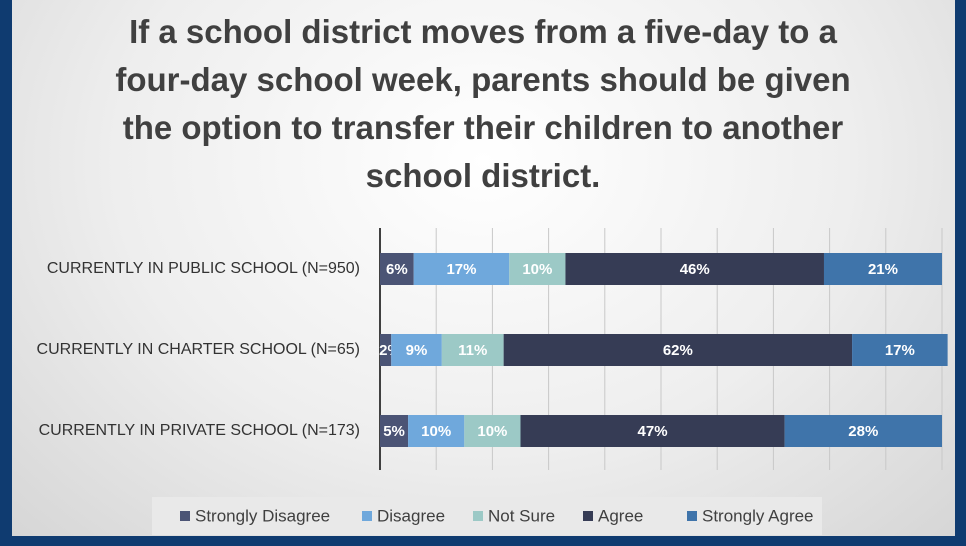 The image size is (966, 546). I want to click on data-label: 47%, so click(653, 431).